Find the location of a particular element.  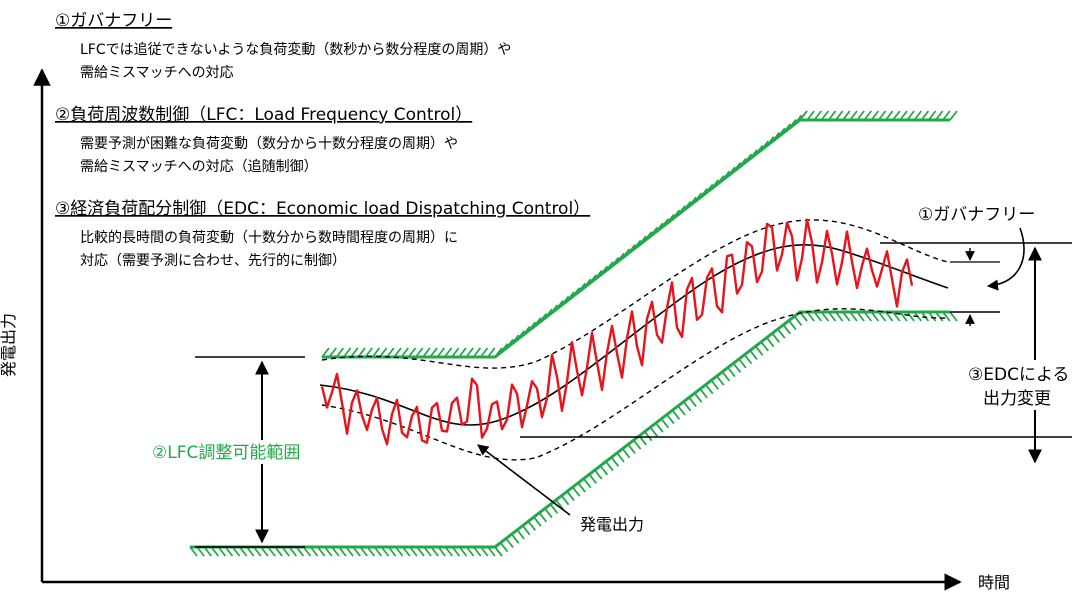

legend-governor-free-line-2: 需給ミスマッチへの対応 is located at coordinates (157, 73).